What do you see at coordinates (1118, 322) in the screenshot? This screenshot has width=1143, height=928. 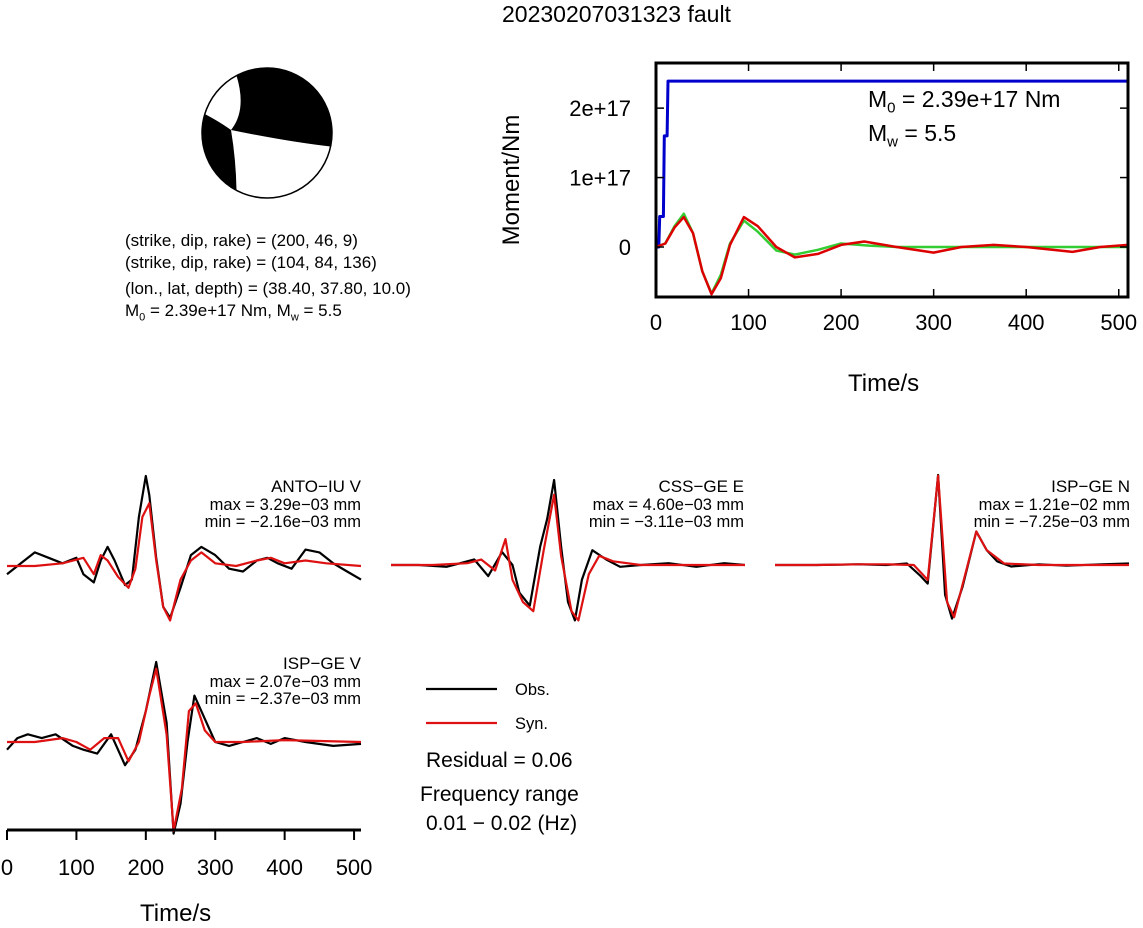 I see `moment-x-tick-label: 500` at bounding box center [1118, 322].